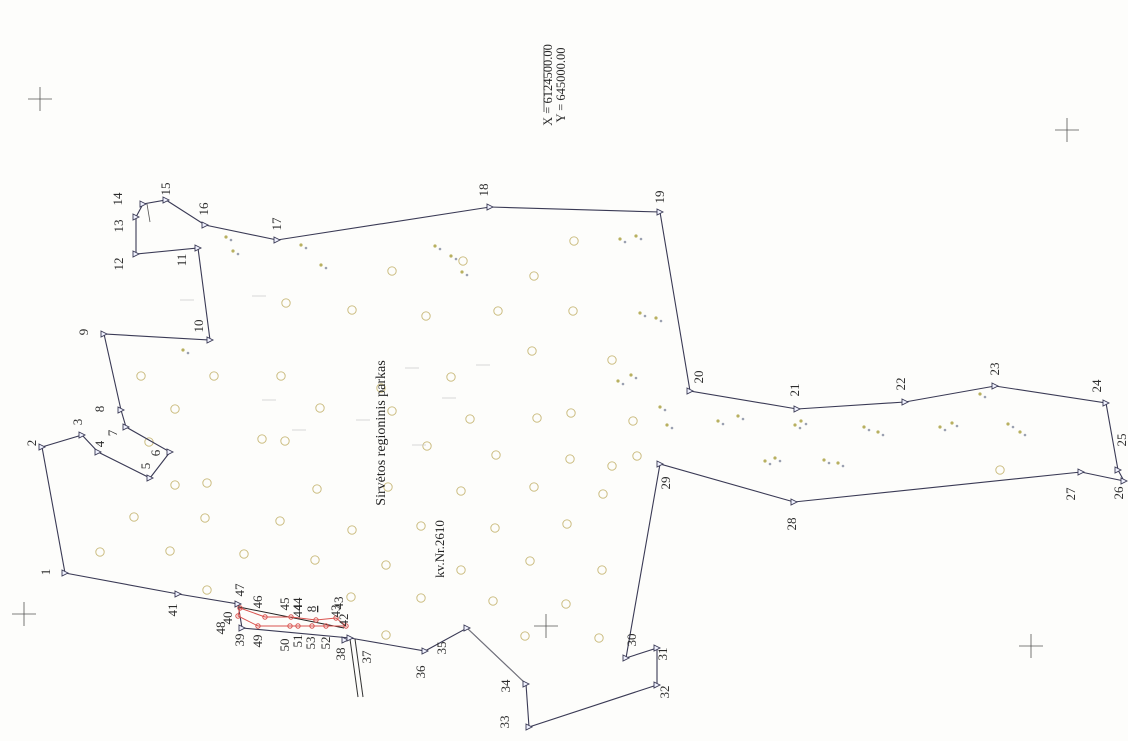  What do you see at coordinates (198, 326) in the screenshot?
I see `point-label-10: 10` at bounding box center [198, 326].